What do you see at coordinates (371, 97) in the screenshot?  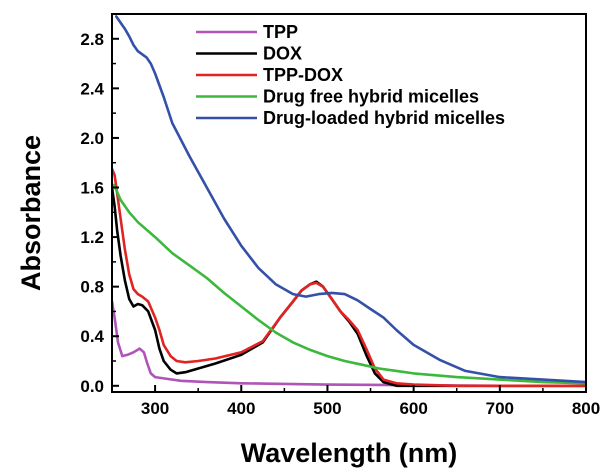 I see `legend-label-4: Drug free hybrid micelles` at bounding box center [371, 97].